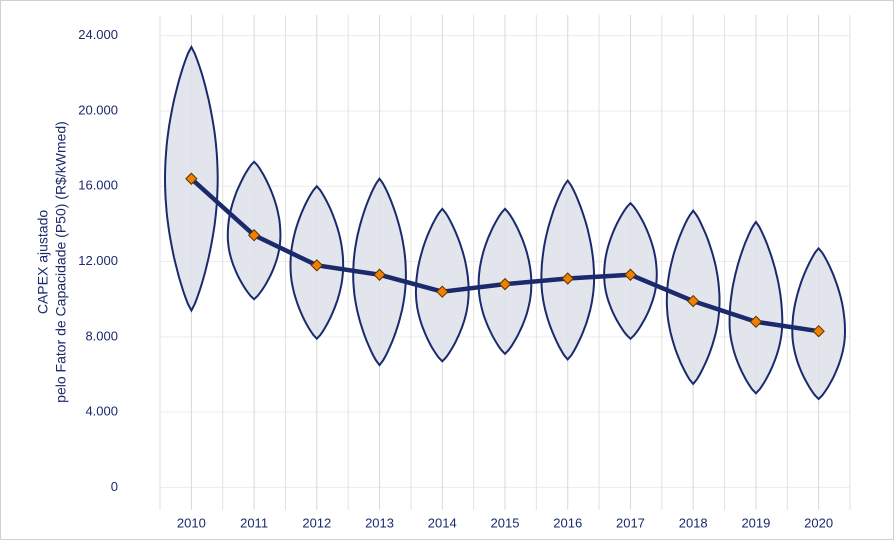 This screenshot has height=540, width=894. I want to click on y-tick-label: 20.000, so click(98, 109).